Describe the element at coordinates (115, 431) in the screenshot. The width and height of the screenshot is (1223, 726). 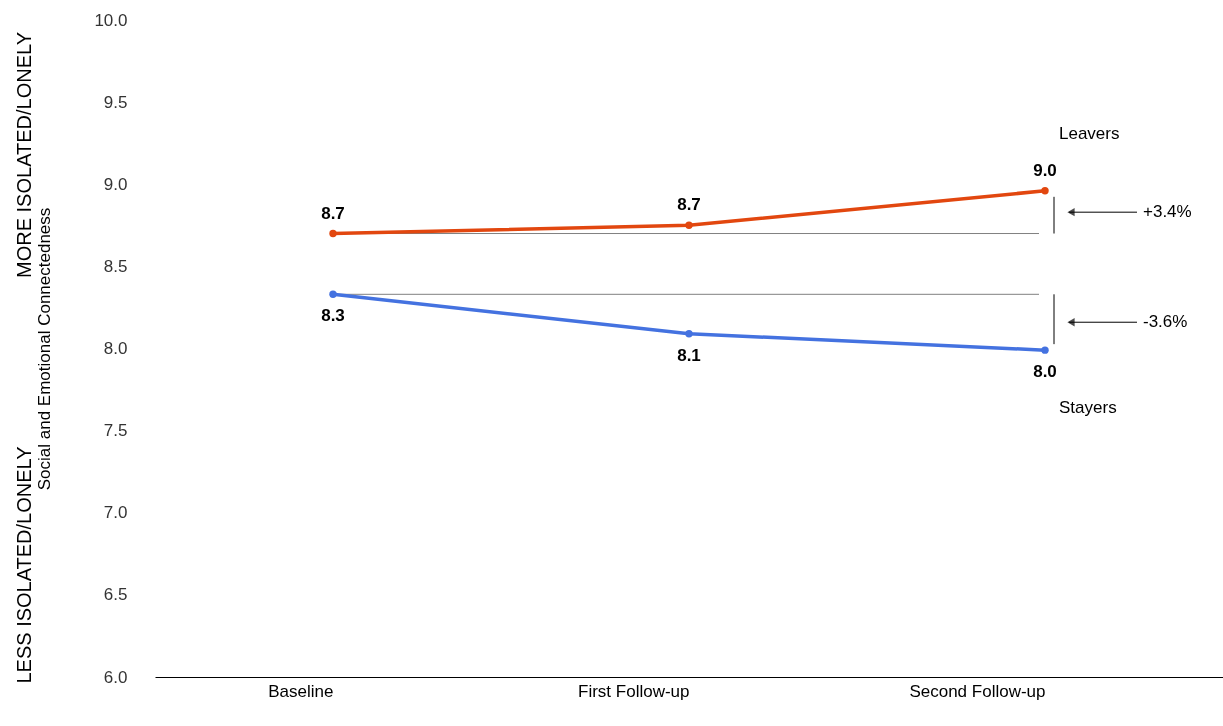
I see `y-tick-label: 7.5` at that location.